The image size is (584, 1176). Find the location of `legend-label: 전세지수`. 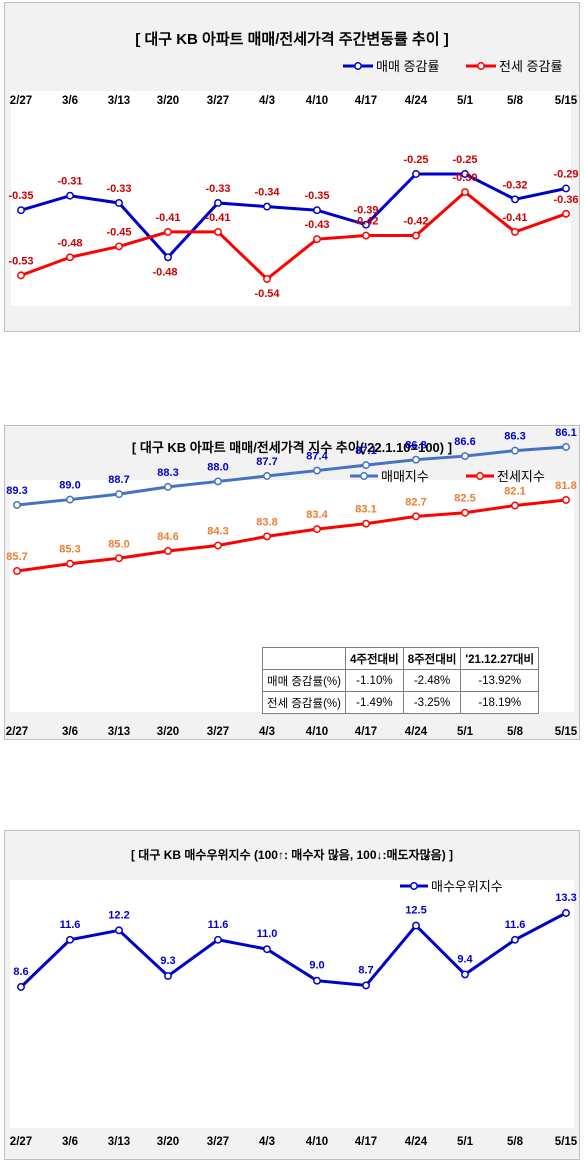

legend-label: 전세지수 is located at coordinates (521, 476).